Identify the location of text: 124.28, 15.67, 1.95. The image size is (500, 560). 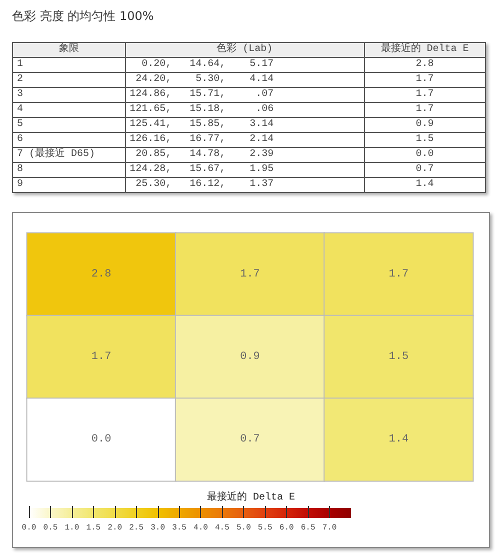
(202, 169).